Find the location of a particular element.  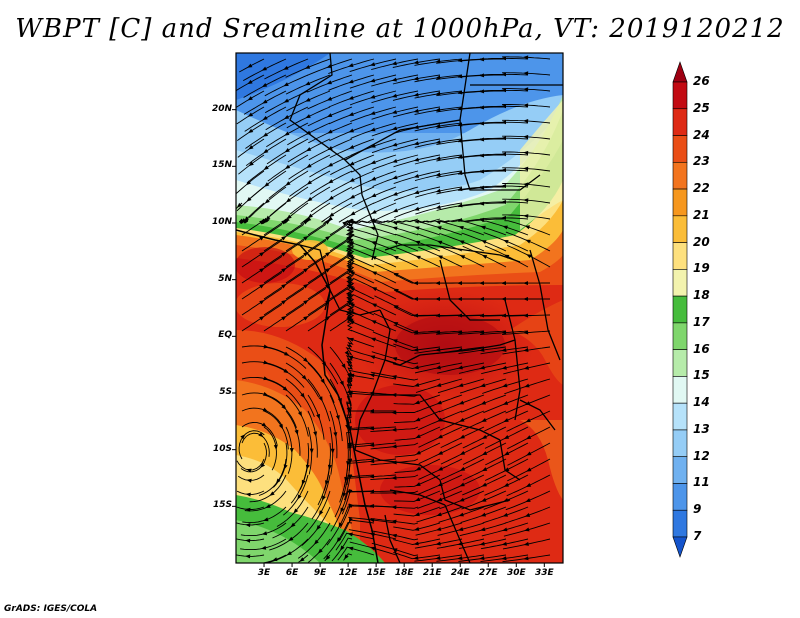

lat-label: 10S is located at coordinates (222, 448).